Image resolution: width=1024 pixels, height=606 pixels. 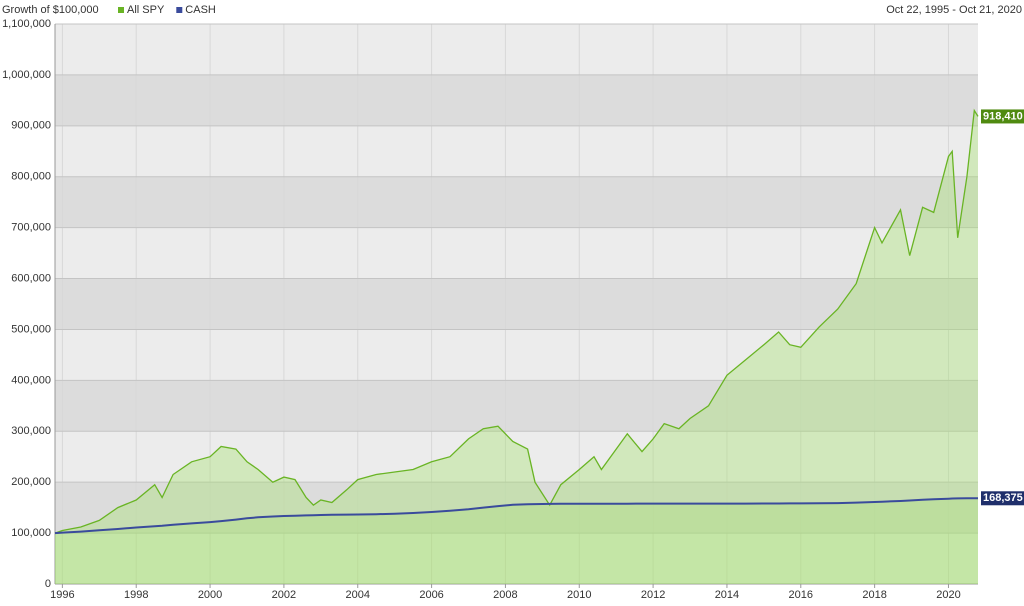 I want to click on chart-title: Growth of $100,000, so click(x=50, y=10).